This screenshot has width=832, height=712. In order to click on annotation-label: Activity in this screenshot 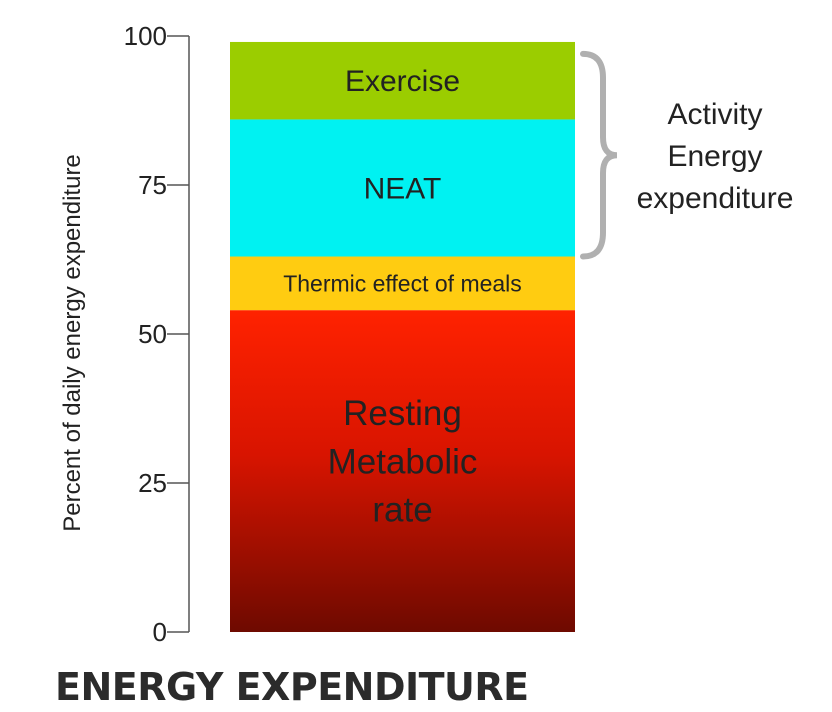, I will do `click(714, 114)`.